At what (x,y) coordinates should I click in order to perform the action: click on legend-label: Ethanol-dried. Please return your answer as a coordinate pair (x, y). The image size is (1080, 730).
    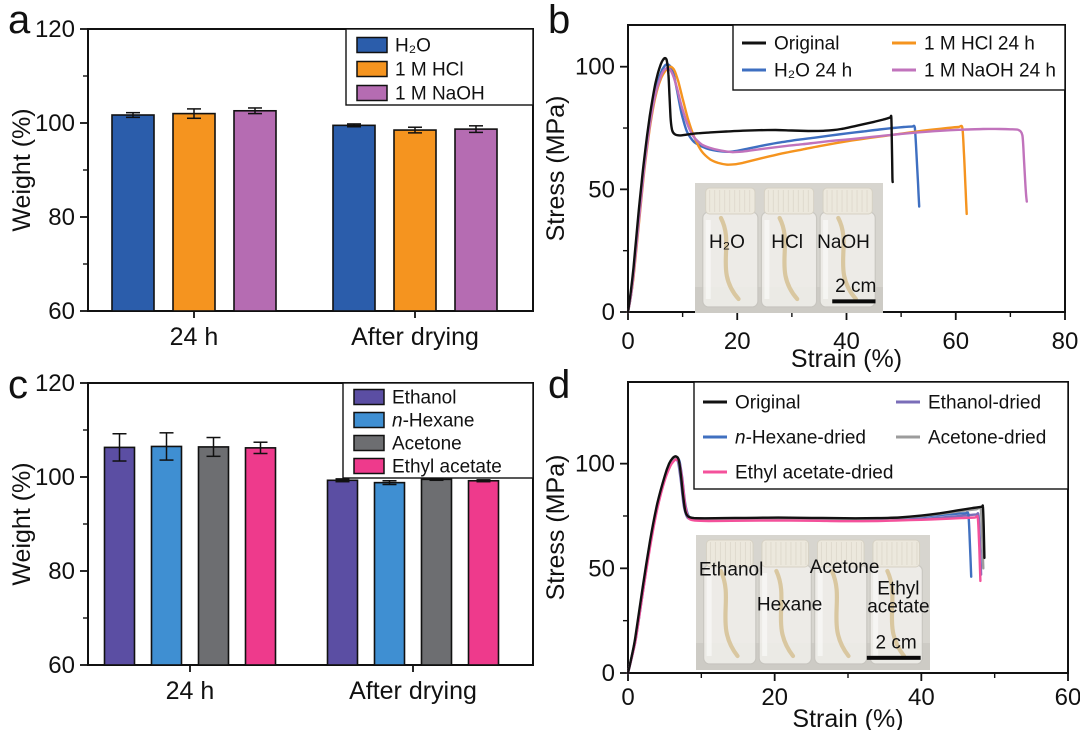
    Looking at the image, I should click on (984, 403).